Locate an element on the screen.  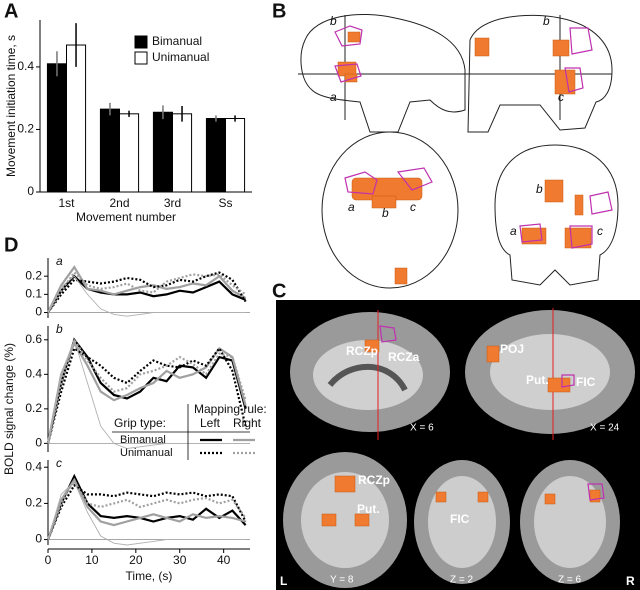
slice-label: Y = 8 is located at coordinates (342, 580).